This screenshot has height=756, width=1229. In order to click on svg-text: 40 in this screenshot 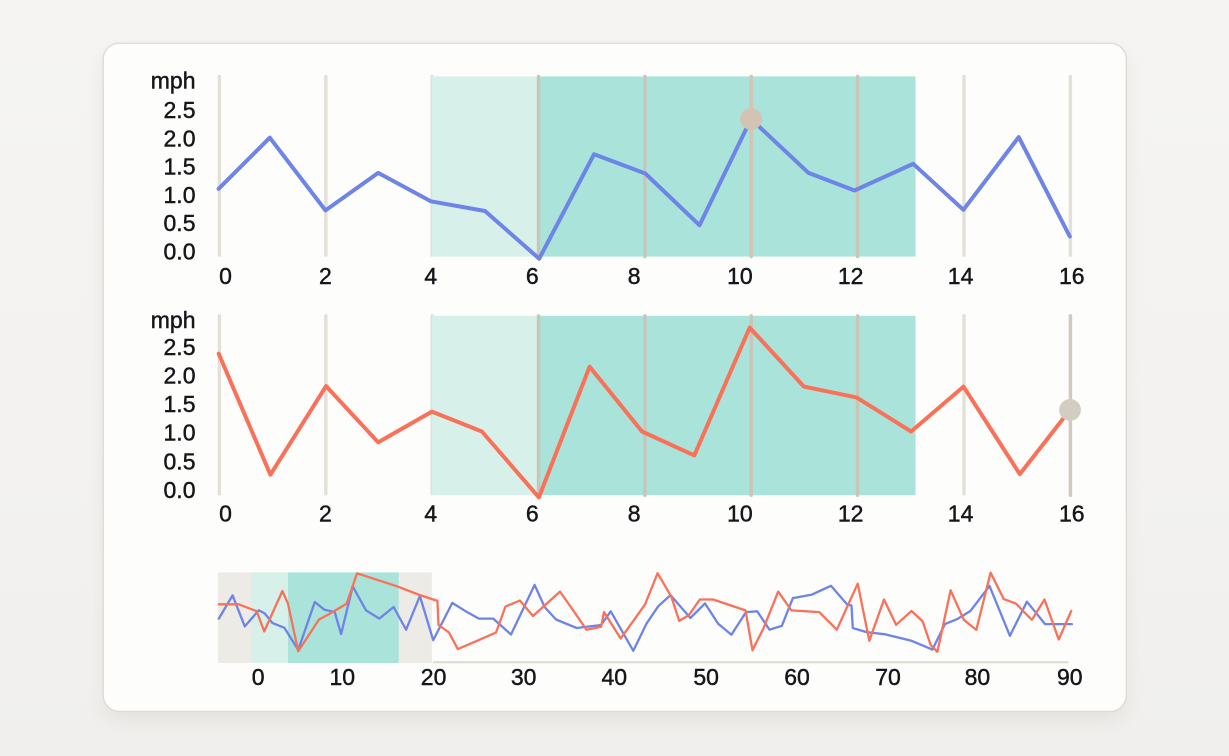, I will do `click(615, 677)`.